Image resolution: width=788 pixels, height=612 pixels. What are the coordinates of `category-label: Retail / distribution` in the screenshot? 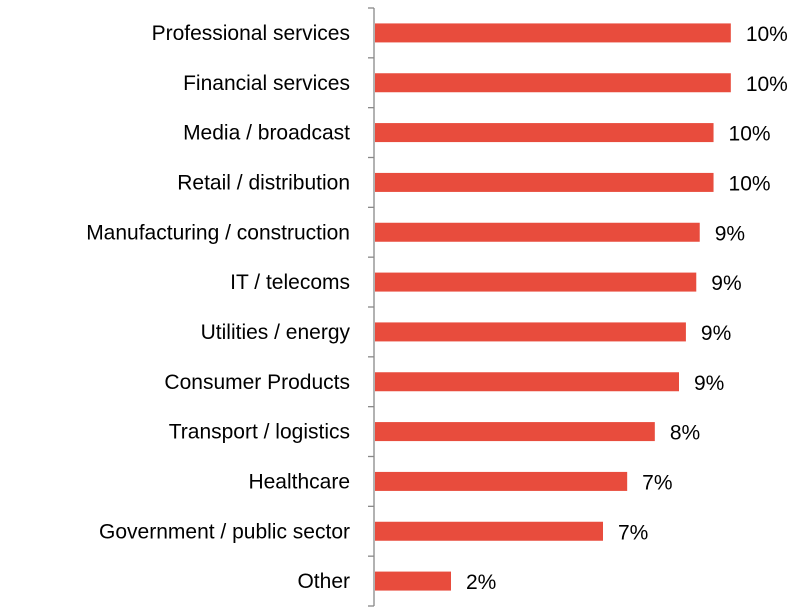 It's located at (263, 182).